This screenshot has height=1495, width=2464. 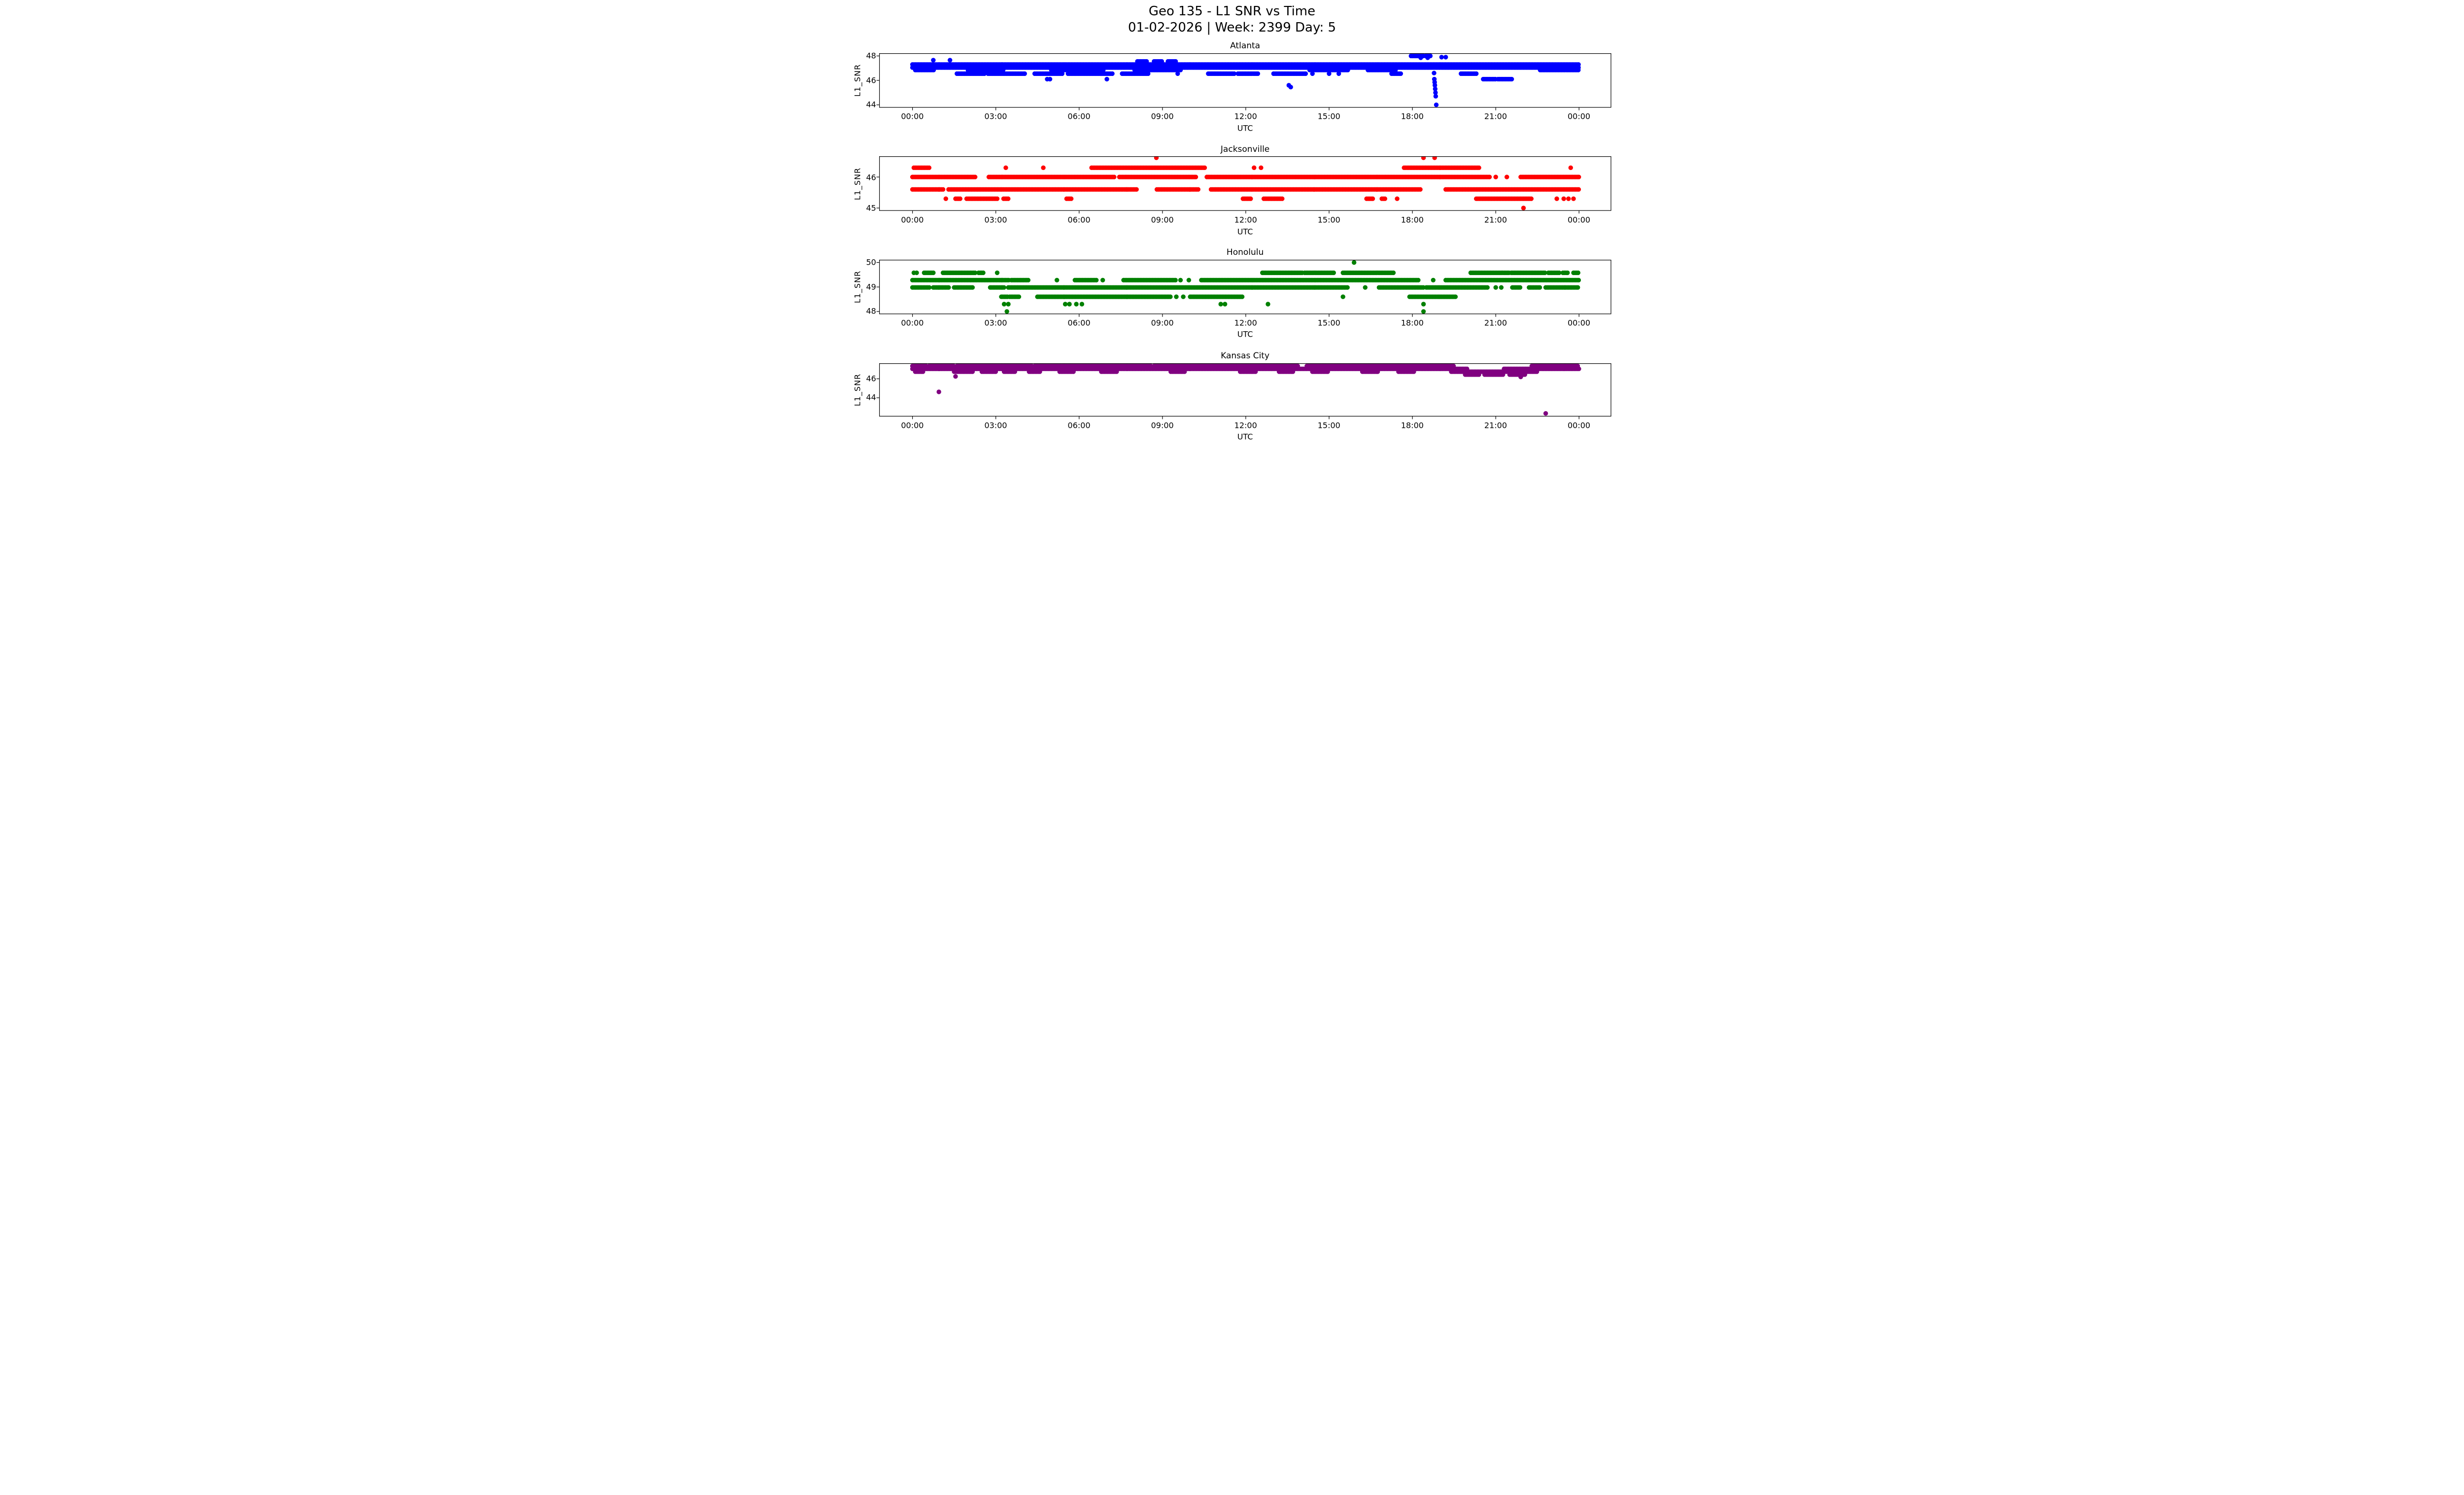 What do you see at coordinates (1232, 11) in the screenshot?
I see `figure-title-line1: Geo 135 - L1 SNR vs Time` at bounding box center [1232, 11].